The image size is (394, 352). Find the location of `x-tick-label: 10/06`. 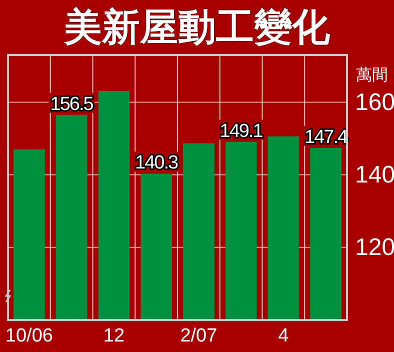

x-tick-label: 10/06 is located at coordinates (29, 335).